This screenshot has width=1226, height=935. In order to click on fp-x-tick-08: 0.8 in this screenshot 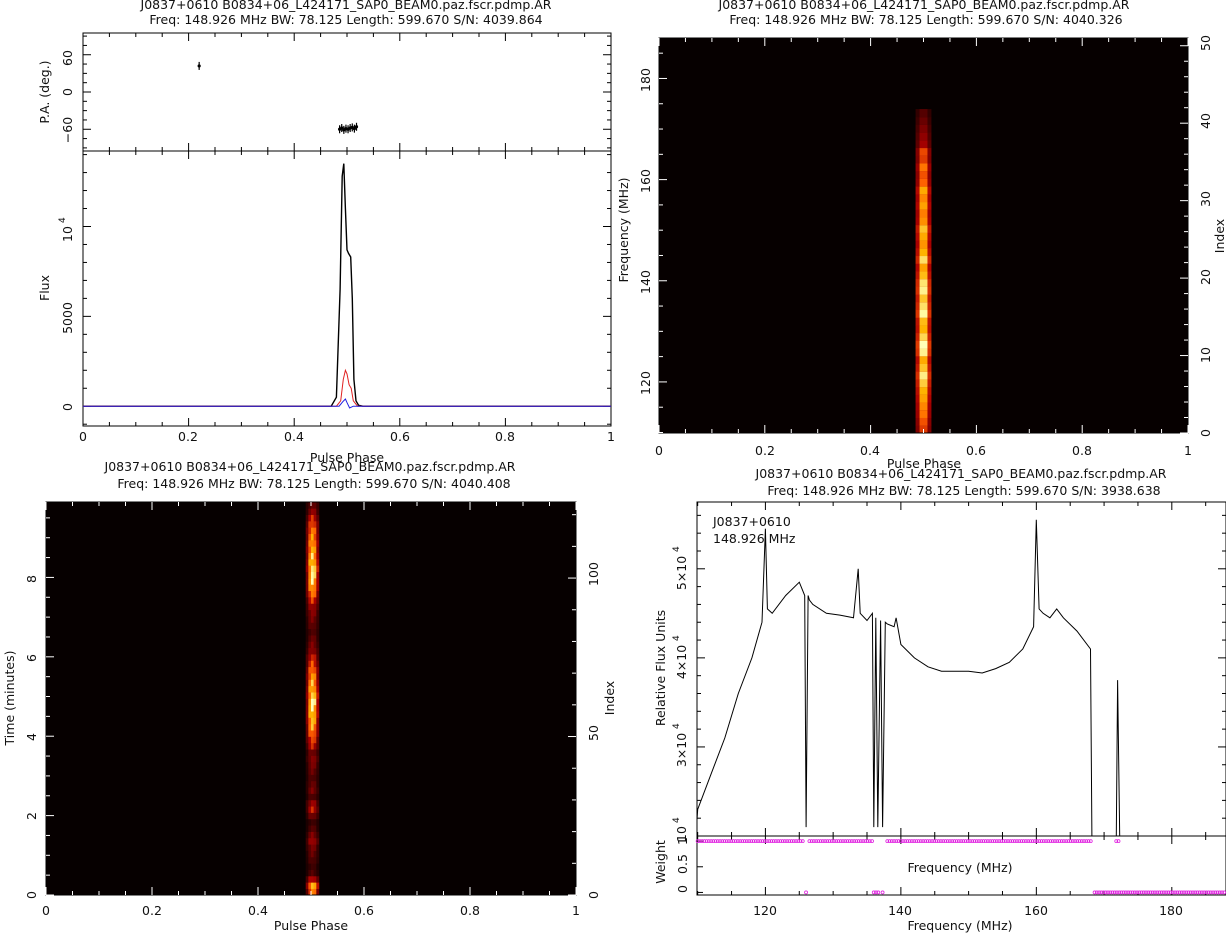, I will do `click(1082, 450)`.